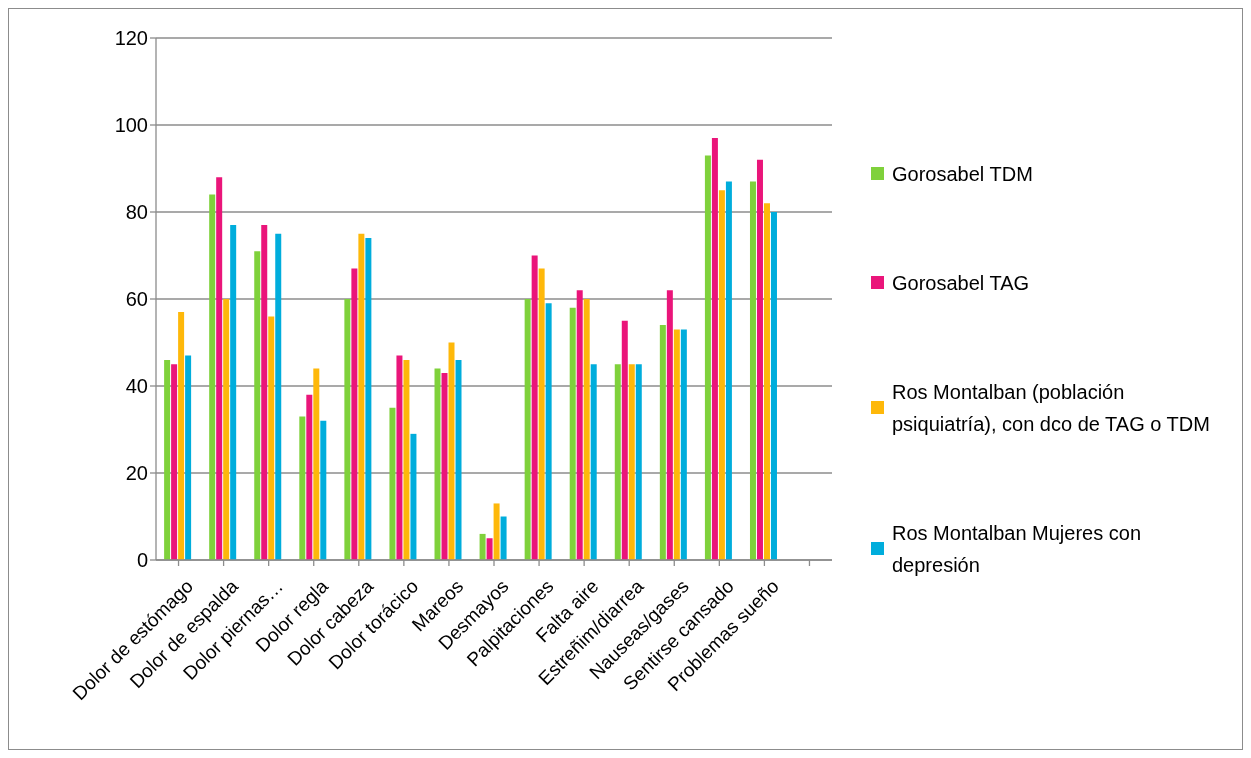 Image resolution: width=1251 pixels, height=758 pixels. Describe the element at coordinates (136, 299) in the screenshot. I see `y-tick-label: 60` at that location.